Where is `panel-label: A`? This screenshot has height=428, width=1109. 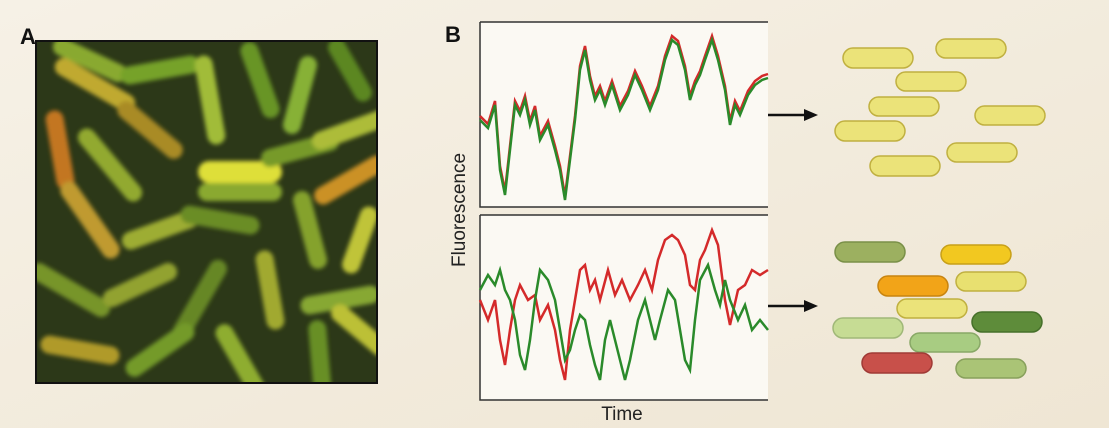
panel-label: A is located at coordinates (28, 36).